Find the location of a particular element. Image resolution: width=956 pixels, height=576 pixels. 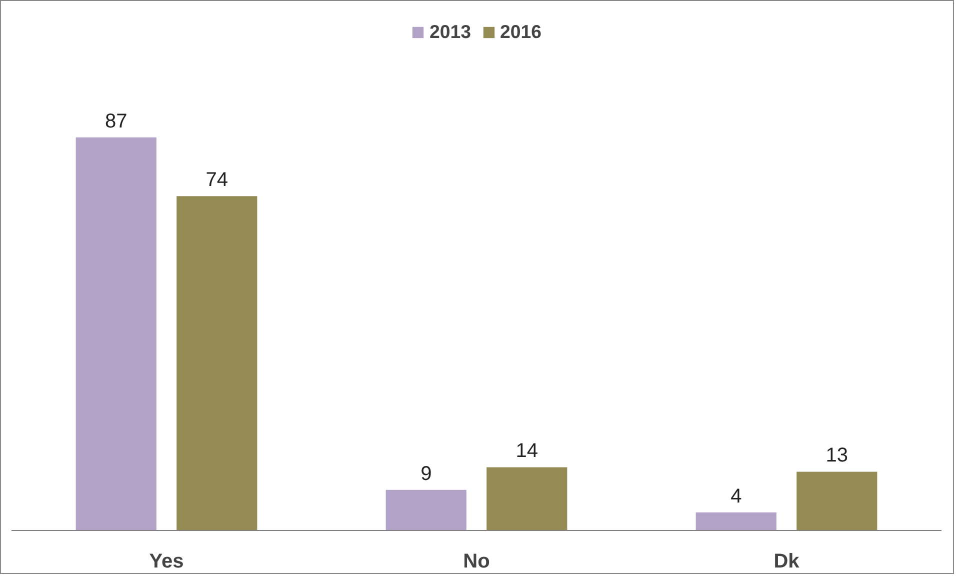

data-label: 13 is located at coordinates (837, 455).